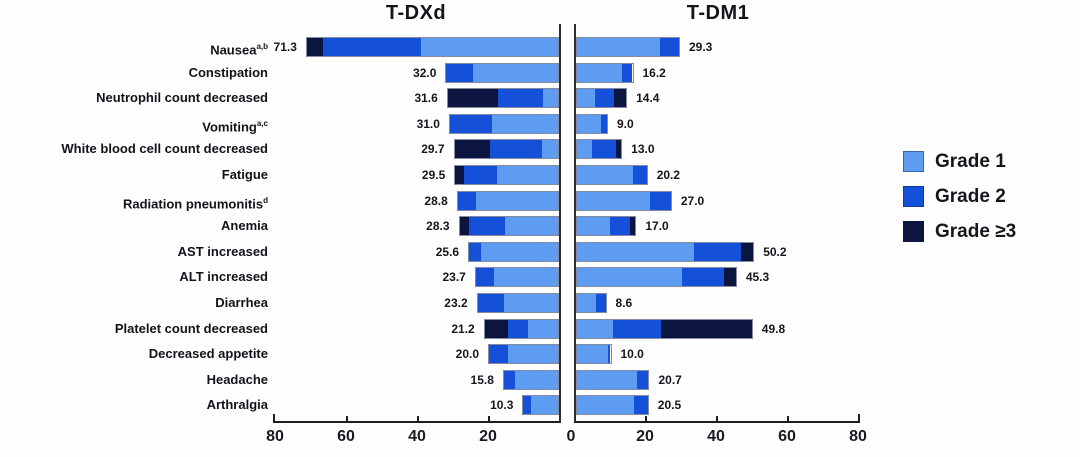 Image resolution: width=1080 pixels, height=457 pixels. What do you see at coordinates (668, 175) in the screenshot?
I see `value-label-tdm1: 20.2` at bounding box center [668, 175].